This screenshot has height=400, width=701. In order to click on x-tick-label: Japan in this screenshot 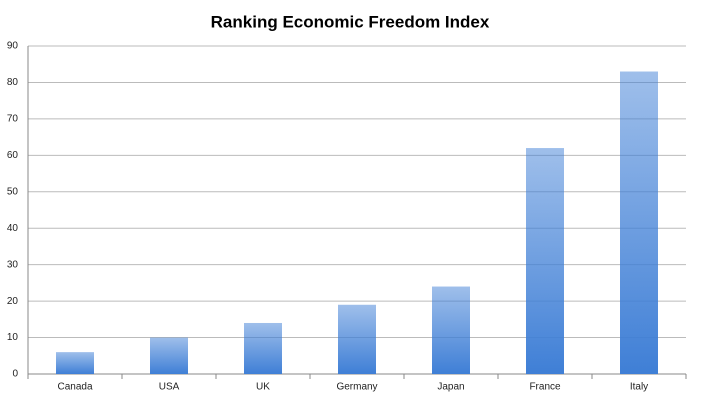, I will do `click(450, 387)`.